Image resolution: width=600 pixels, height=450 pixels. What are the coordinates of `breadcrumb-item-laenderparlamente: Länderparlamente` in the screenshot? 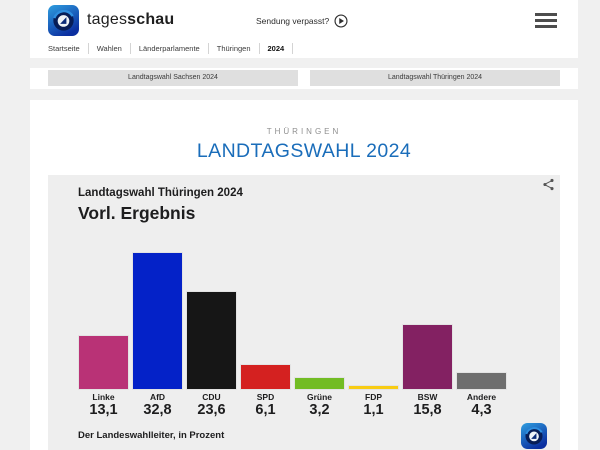 It's located at (170, 48).